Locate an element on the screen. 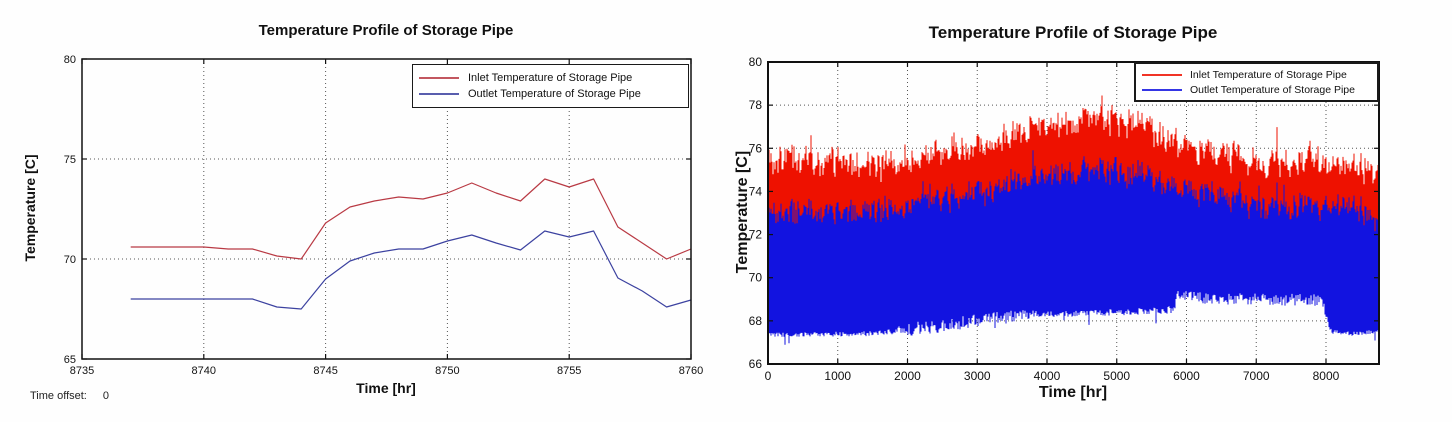 The width and height of the screenshot is (1452, 422). left-y-axis-label: Temperature [C] is located at coordinates (30, 208).